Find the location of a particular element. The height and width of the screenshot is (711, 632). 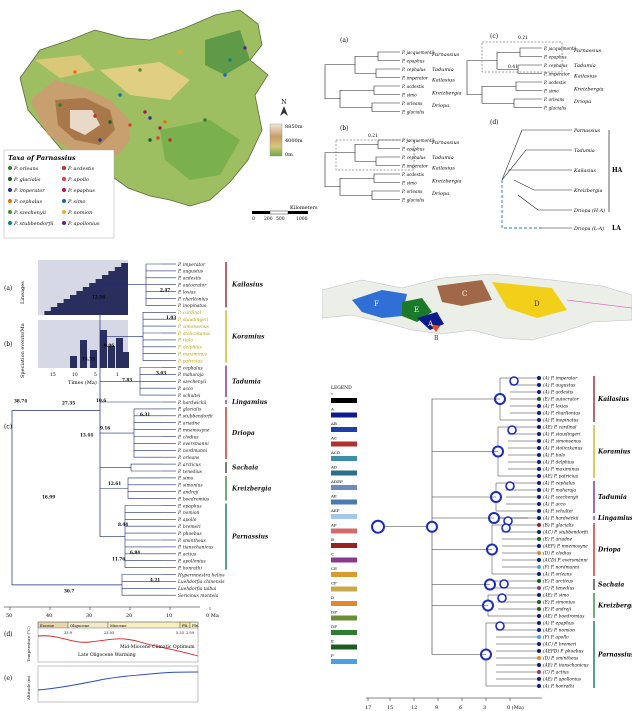

legend-item-label: CE is located at coordinates (334, 568).